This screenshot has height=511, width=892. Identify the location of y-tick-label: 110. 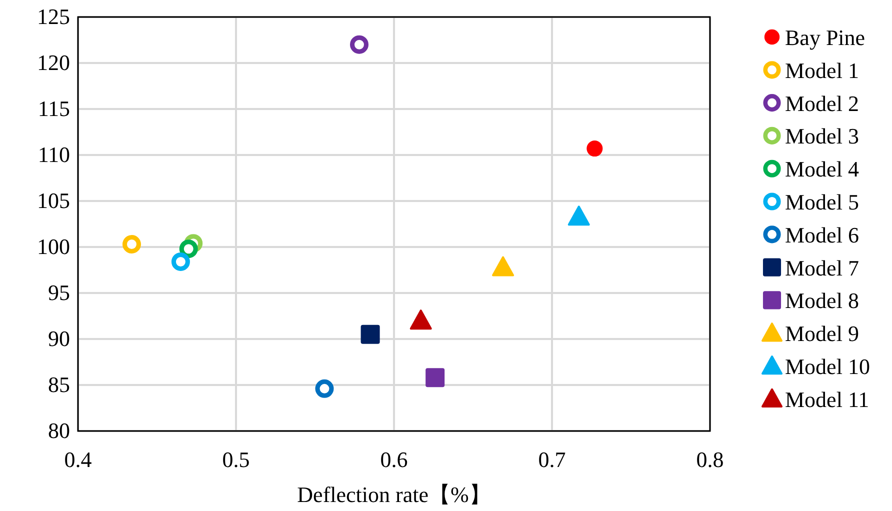
(54, 154).